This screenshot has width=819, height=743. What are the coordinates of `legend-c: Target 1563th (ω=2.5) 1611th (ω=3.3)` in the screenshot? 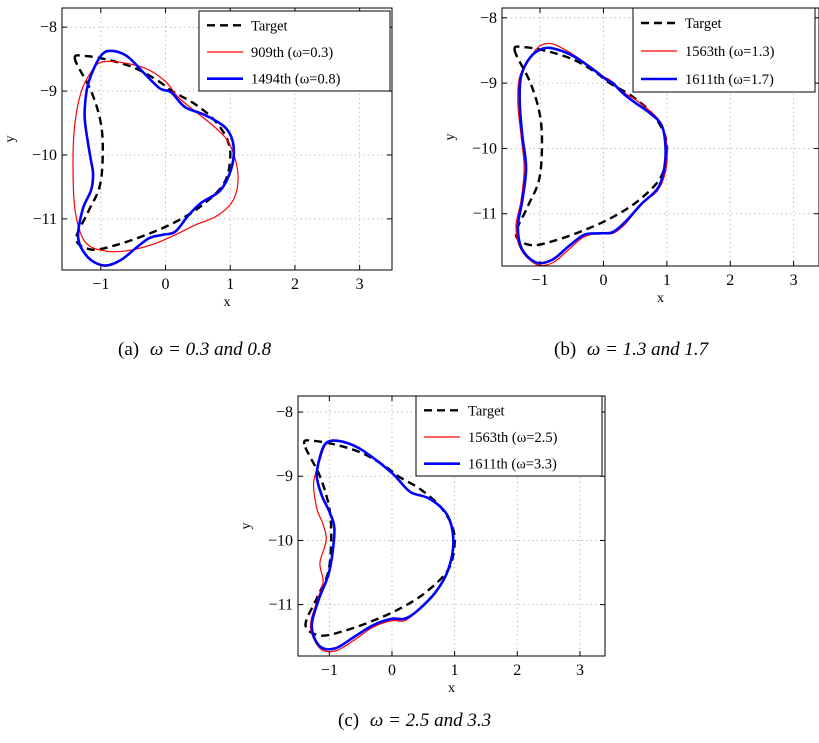 It's located at (509, 436).